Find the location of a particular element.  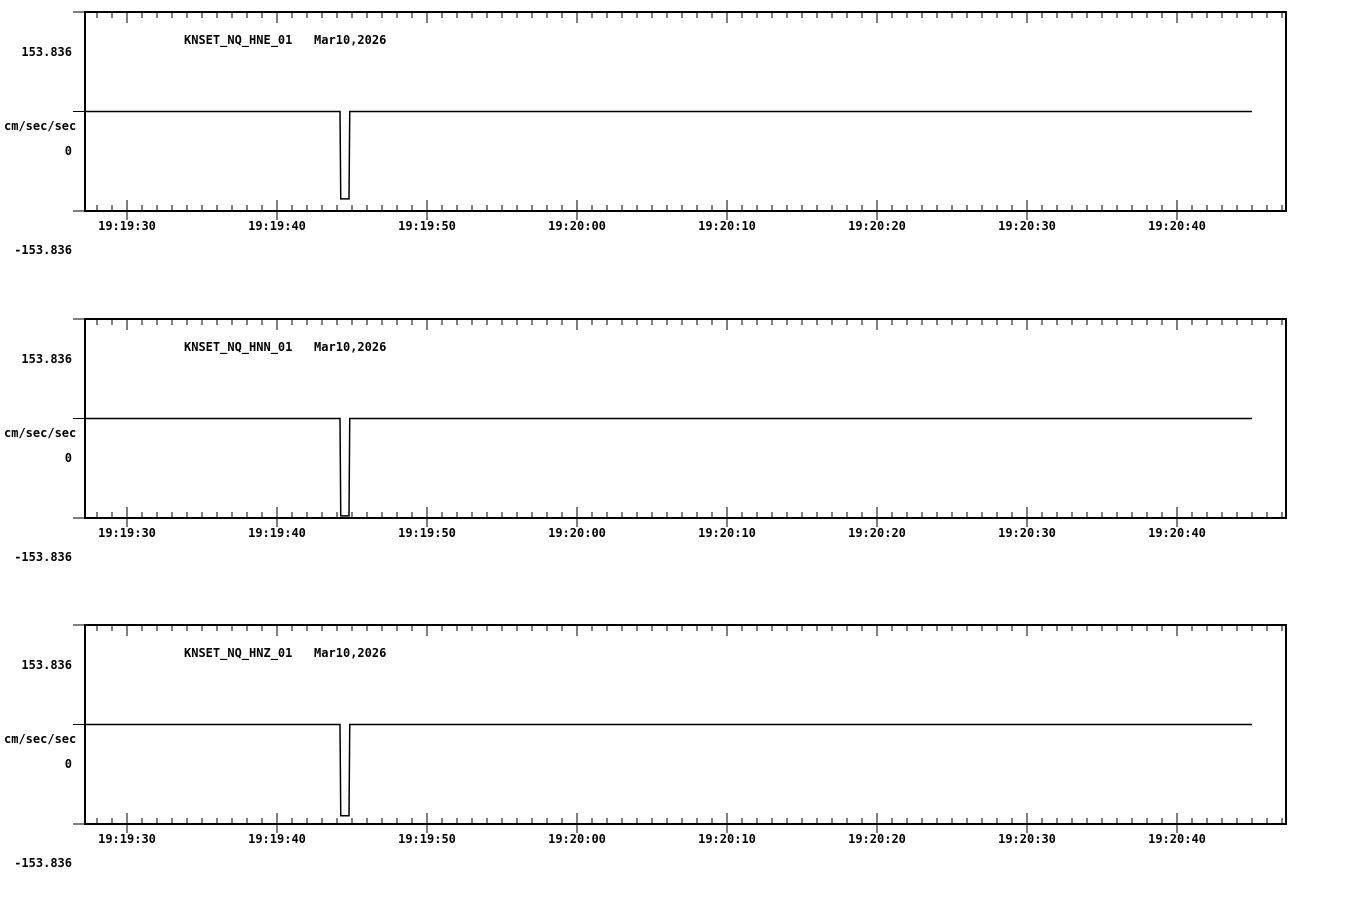

y-tick-zero-hnz: 0 is located at coordinates (68, 764).